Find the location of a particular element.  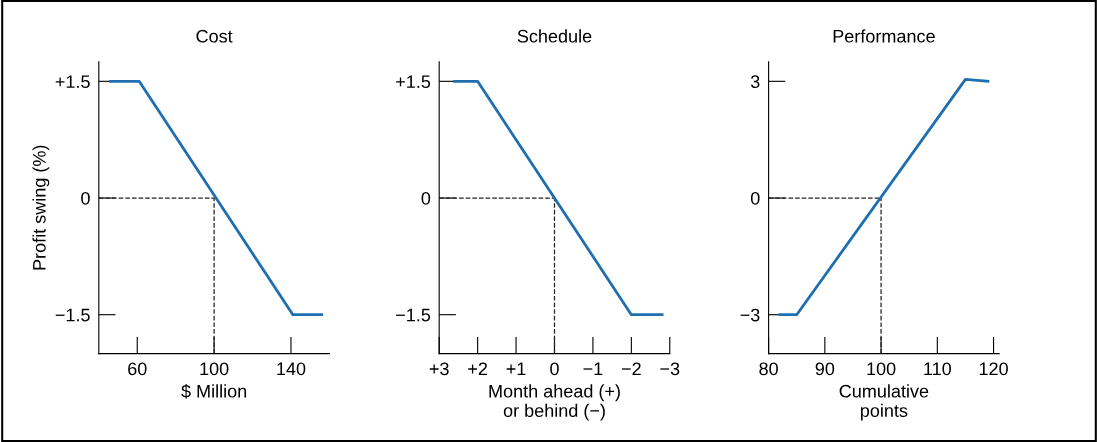

x-tick-label: +3 is located at coordinates (439, 369).